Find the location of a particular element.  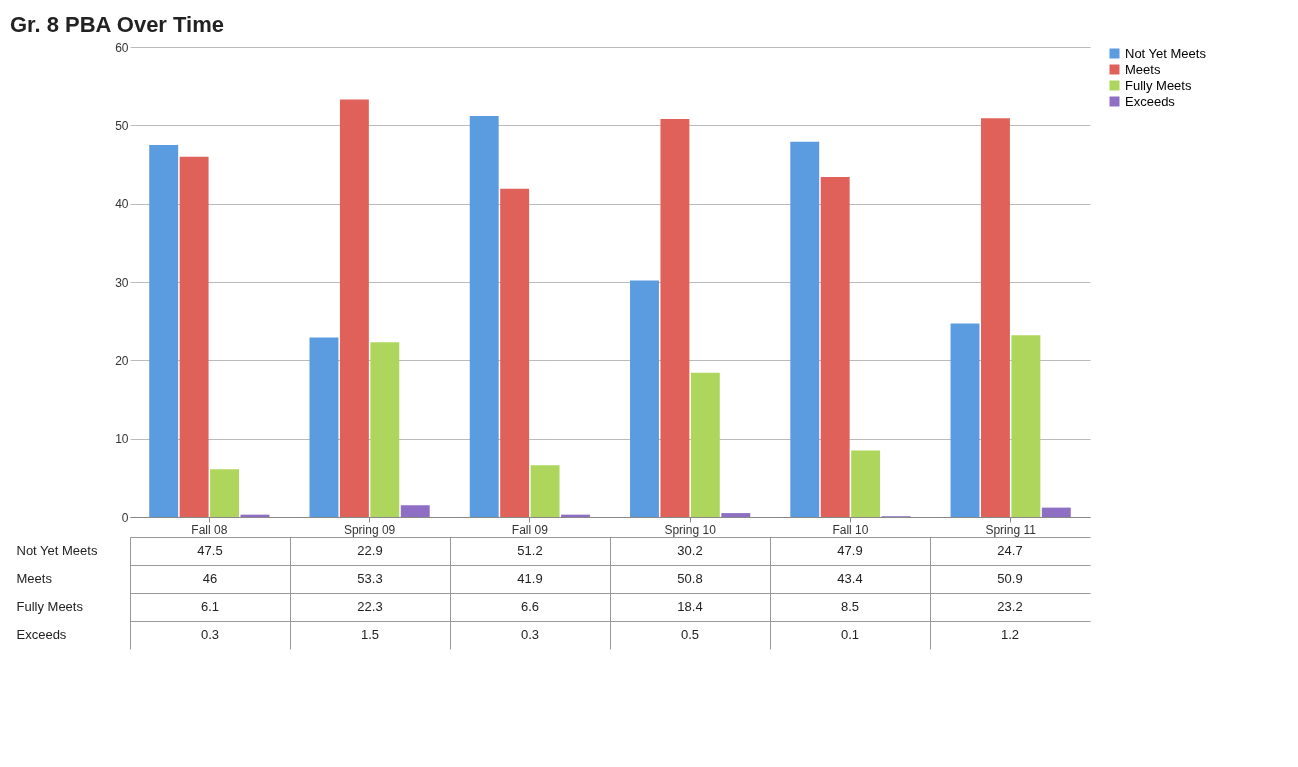

x-tick-label: Fall 09 is located at coordinates (530, 529).